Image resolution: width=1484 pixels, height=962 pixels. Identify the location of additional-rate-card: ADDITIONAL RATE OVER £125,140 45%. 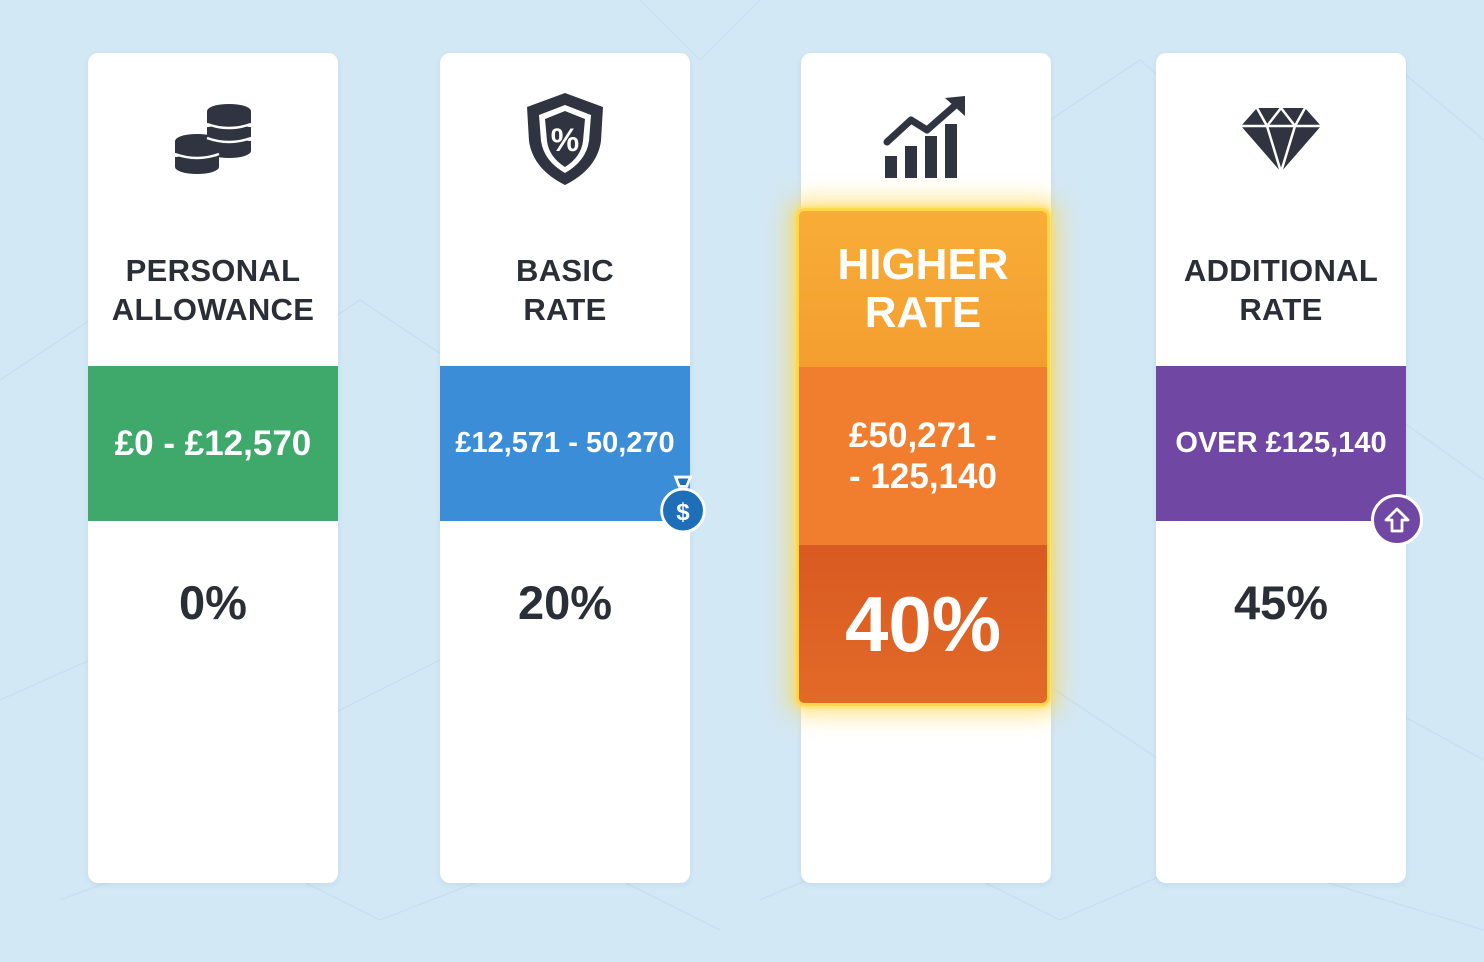
(1281, 468).